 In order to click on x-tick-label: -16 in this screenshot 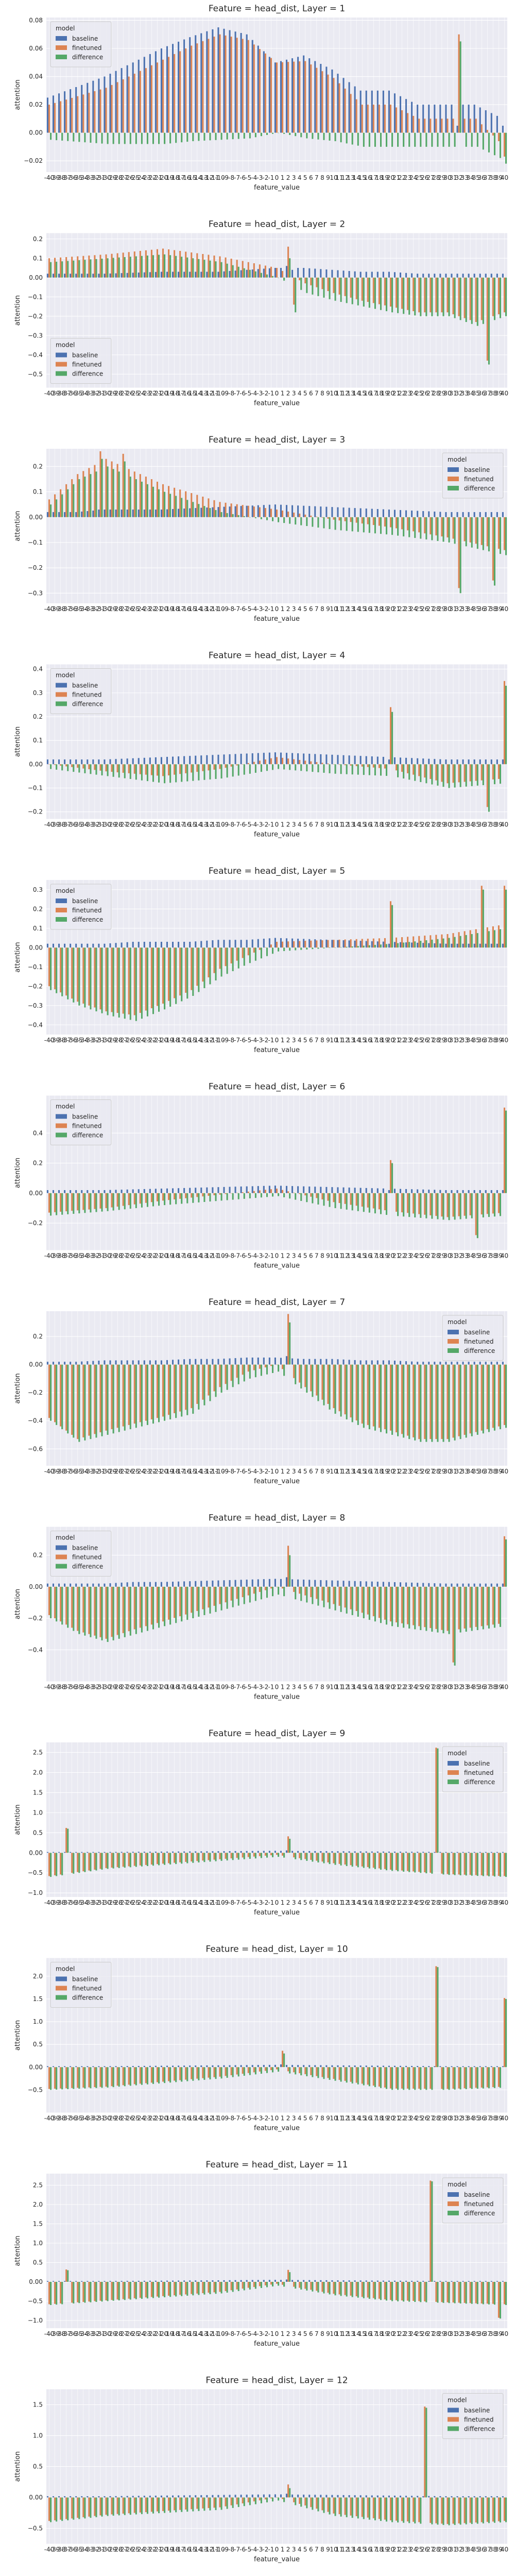, I will do `click(186, 1256)`.